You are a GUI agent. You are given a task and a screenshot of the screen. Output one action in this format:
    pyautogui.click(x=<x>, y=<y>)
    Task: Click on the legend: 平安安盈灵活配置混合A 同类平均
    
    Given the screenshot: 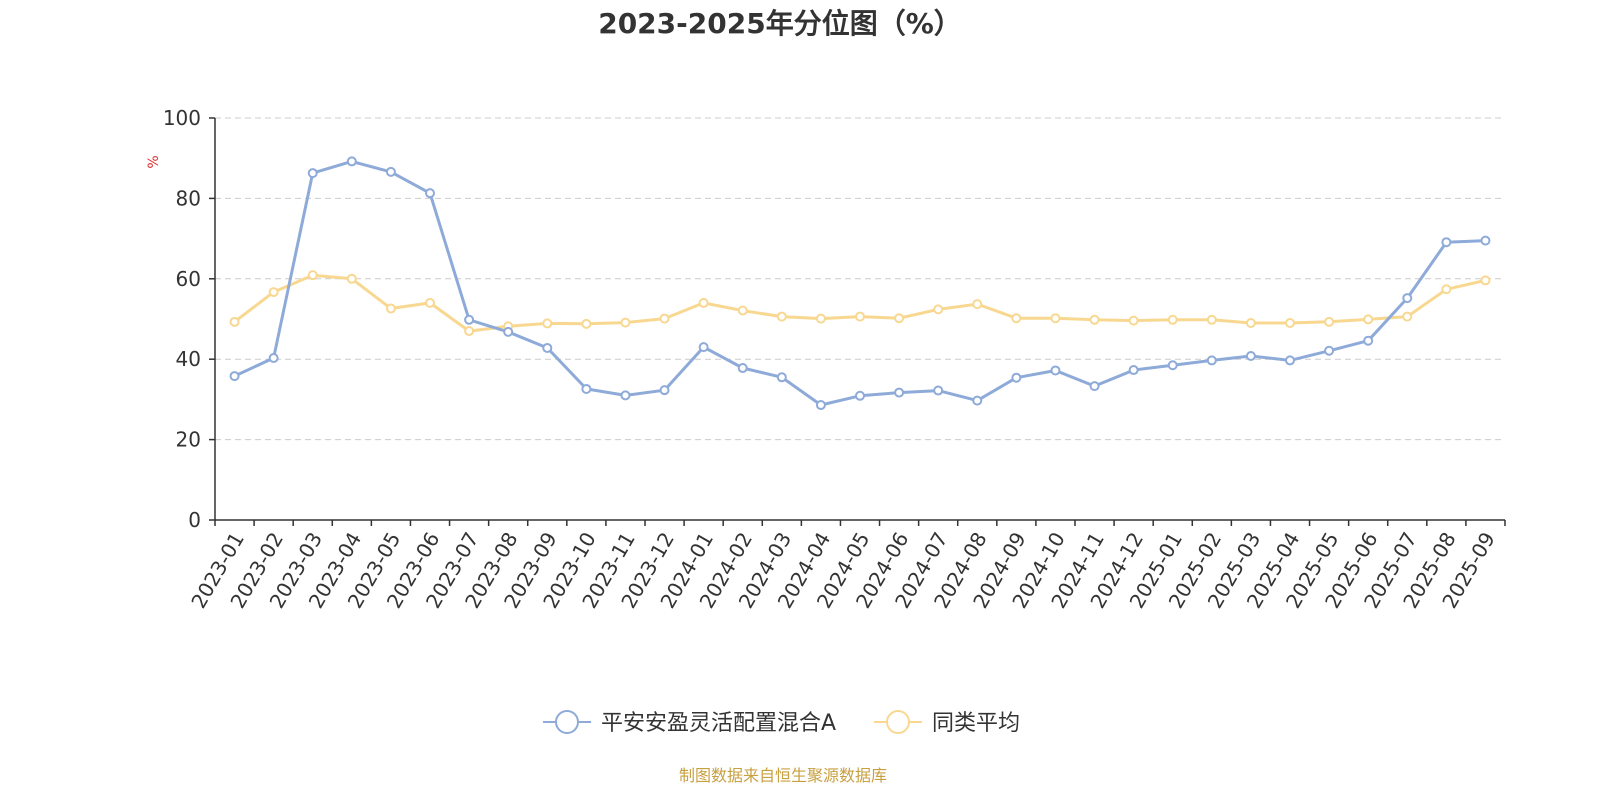 What is the action you would take?
    pyautogui.click(x=781, y=723)
    